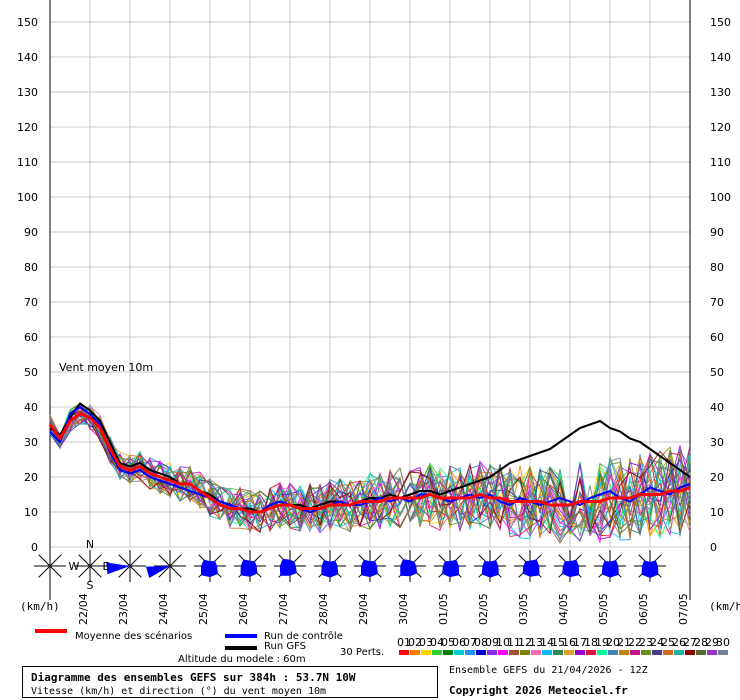 The height and width of the screenshot is (700, 740). I want to click on y-tick-left: 150, so click(27, 22).